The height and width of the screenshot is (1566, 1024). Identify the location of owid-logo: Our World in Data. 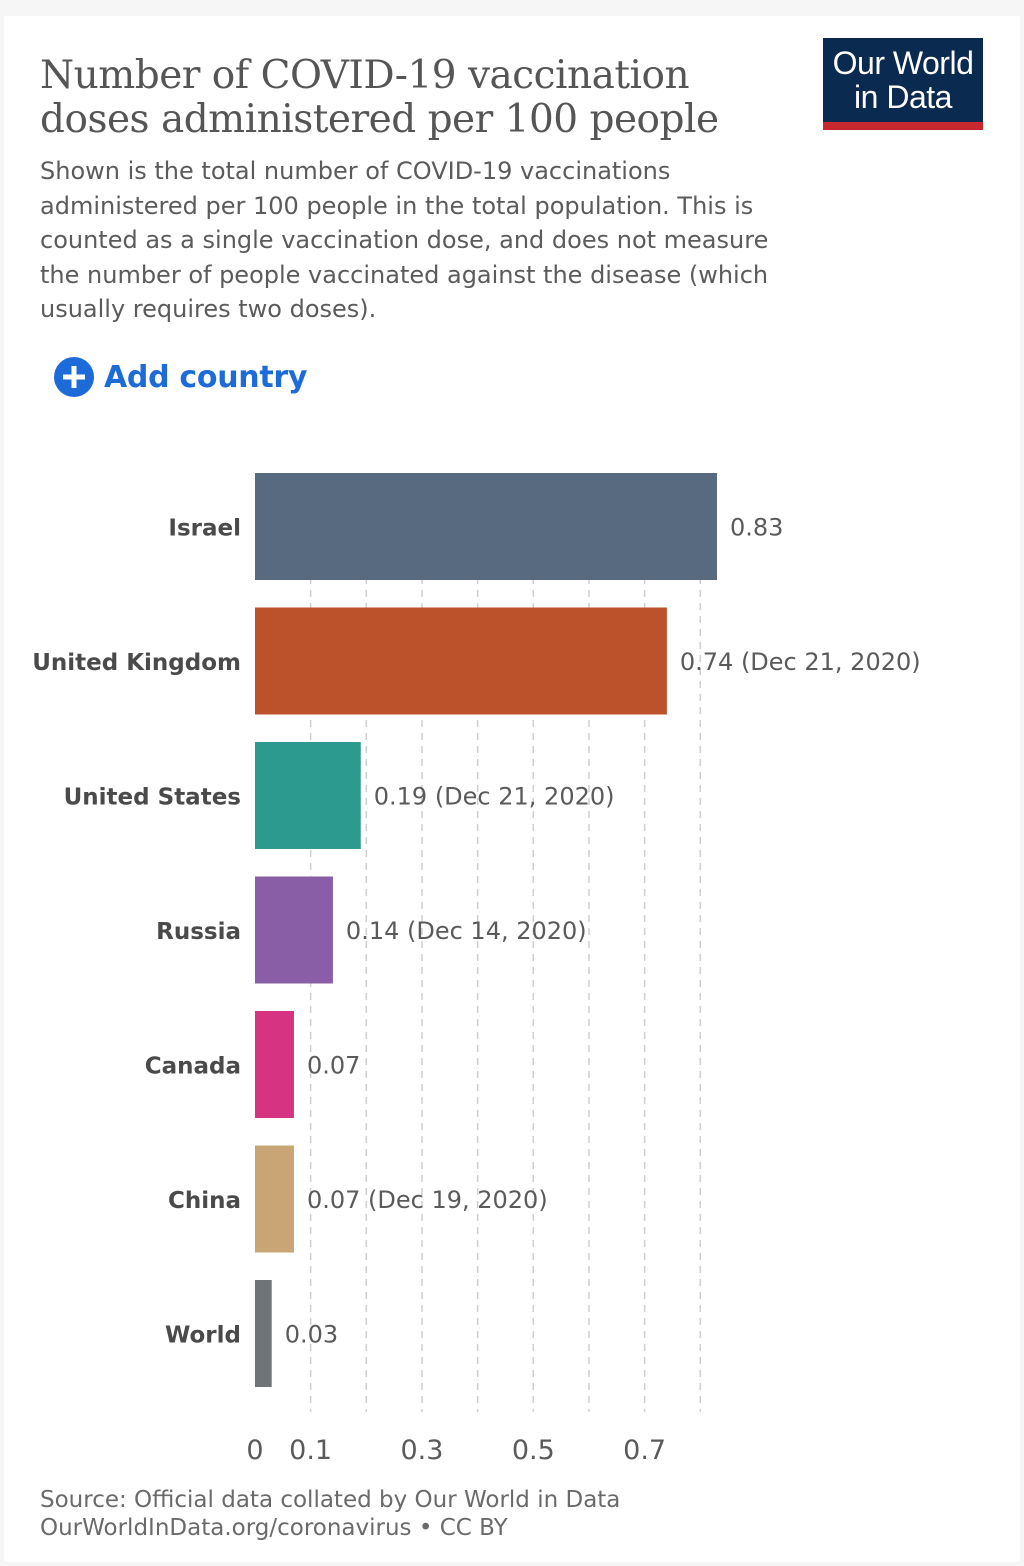
(903, 84).